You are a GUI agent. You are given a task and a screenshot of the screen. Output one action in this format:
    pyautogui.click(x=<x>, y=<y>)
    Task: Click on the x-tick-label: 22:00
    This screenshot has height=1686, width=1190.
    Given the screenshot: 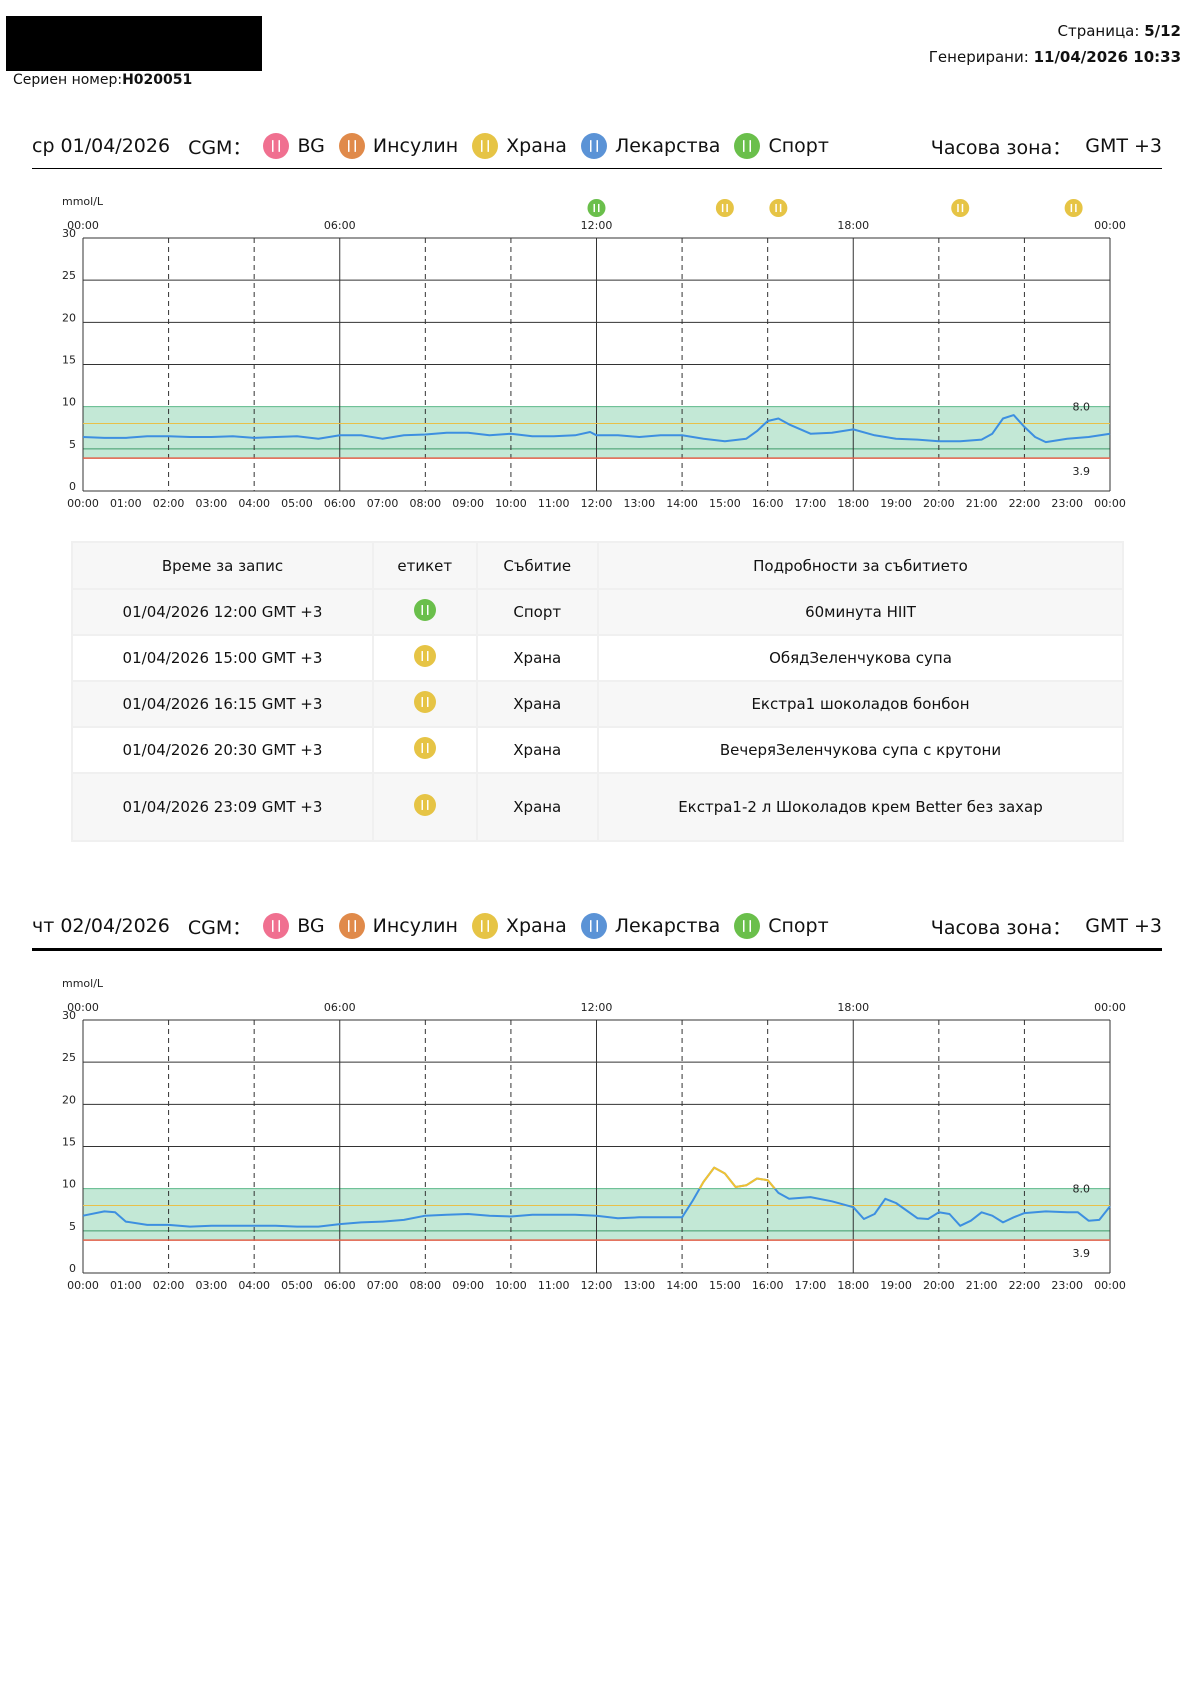 What is the action you would take?
    pyautogui.click(x=1025, y=1285)
    